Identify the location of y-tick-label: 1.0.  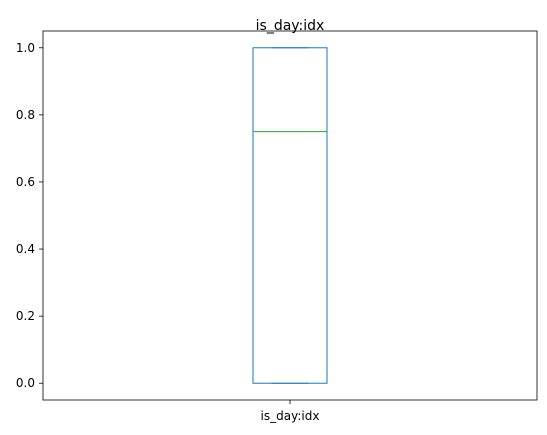
(25, 48).